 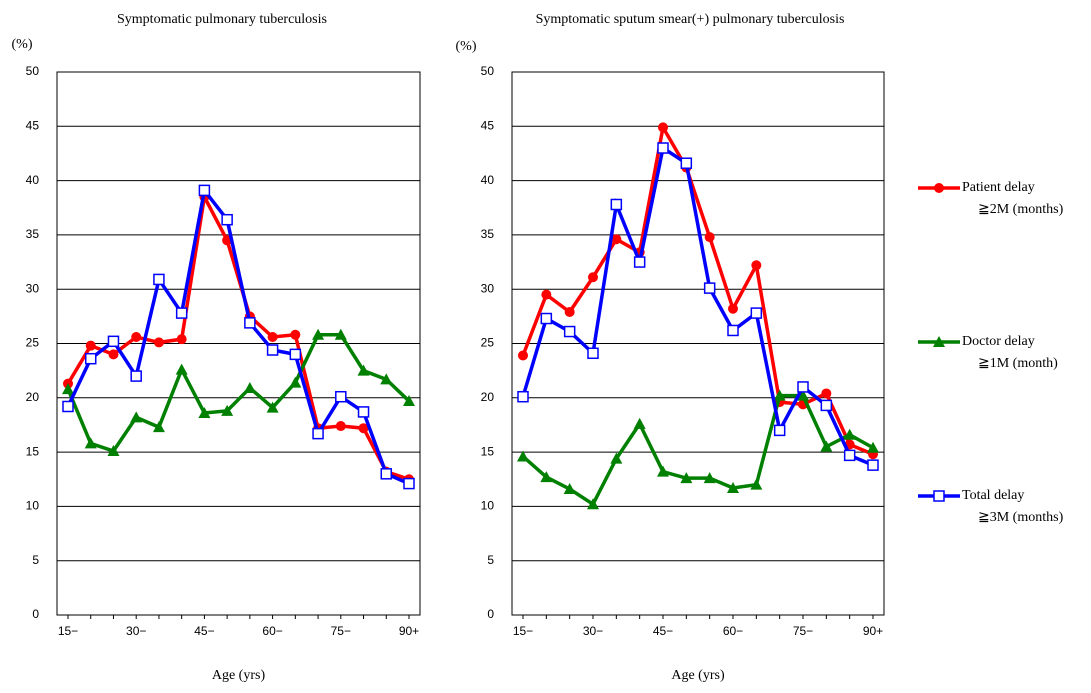 I want to click on y-tick-label: 20, so click(x=33, y=397).